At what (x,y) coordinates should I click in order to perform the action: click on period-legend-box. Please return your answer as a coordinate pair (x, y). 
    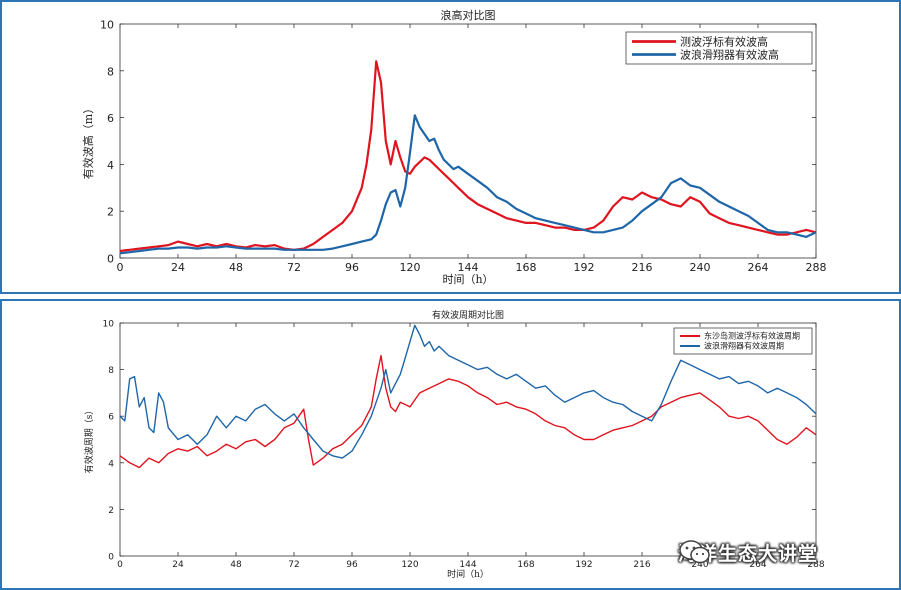
    Looking at the image, I should click on (743, 341).